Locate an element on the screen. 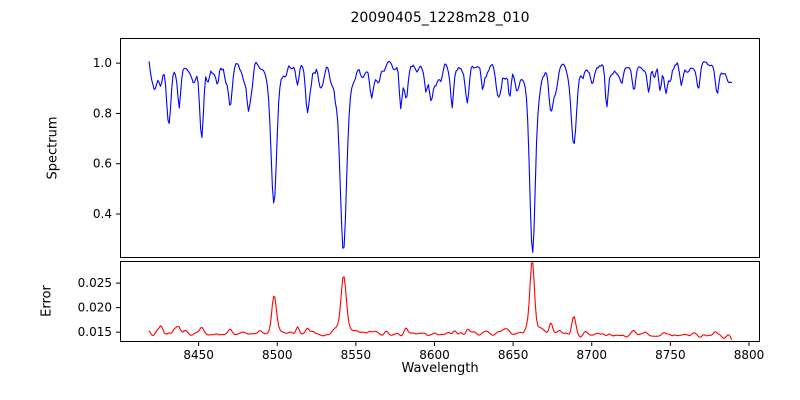  x-tick-label: 8750 is located at coordinates (670, 355).